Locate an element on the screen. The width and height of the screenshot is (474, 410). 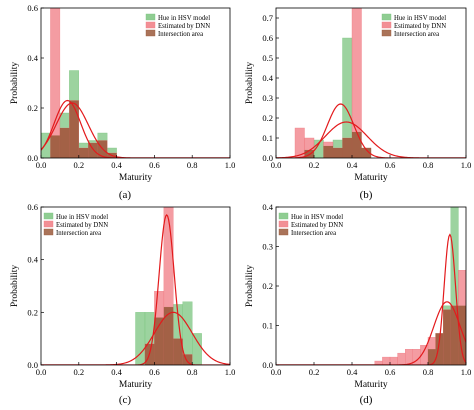
y-tick-label: 0.5 is located at coordinates (267, 58).